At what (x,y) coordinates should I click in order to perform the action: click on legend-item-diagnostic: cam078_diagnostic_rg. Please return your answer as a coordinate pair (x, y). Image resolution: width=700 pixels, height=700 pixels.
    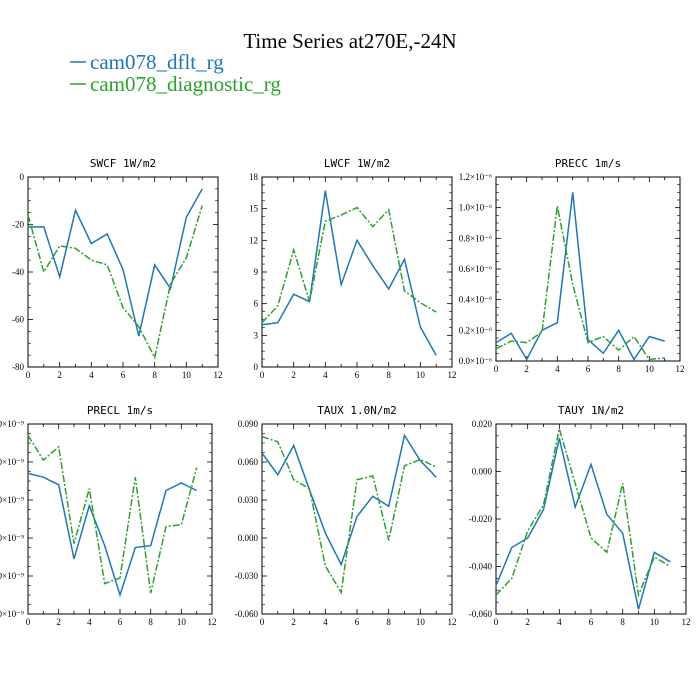
    Looking at the image, I should click on (175, 84).